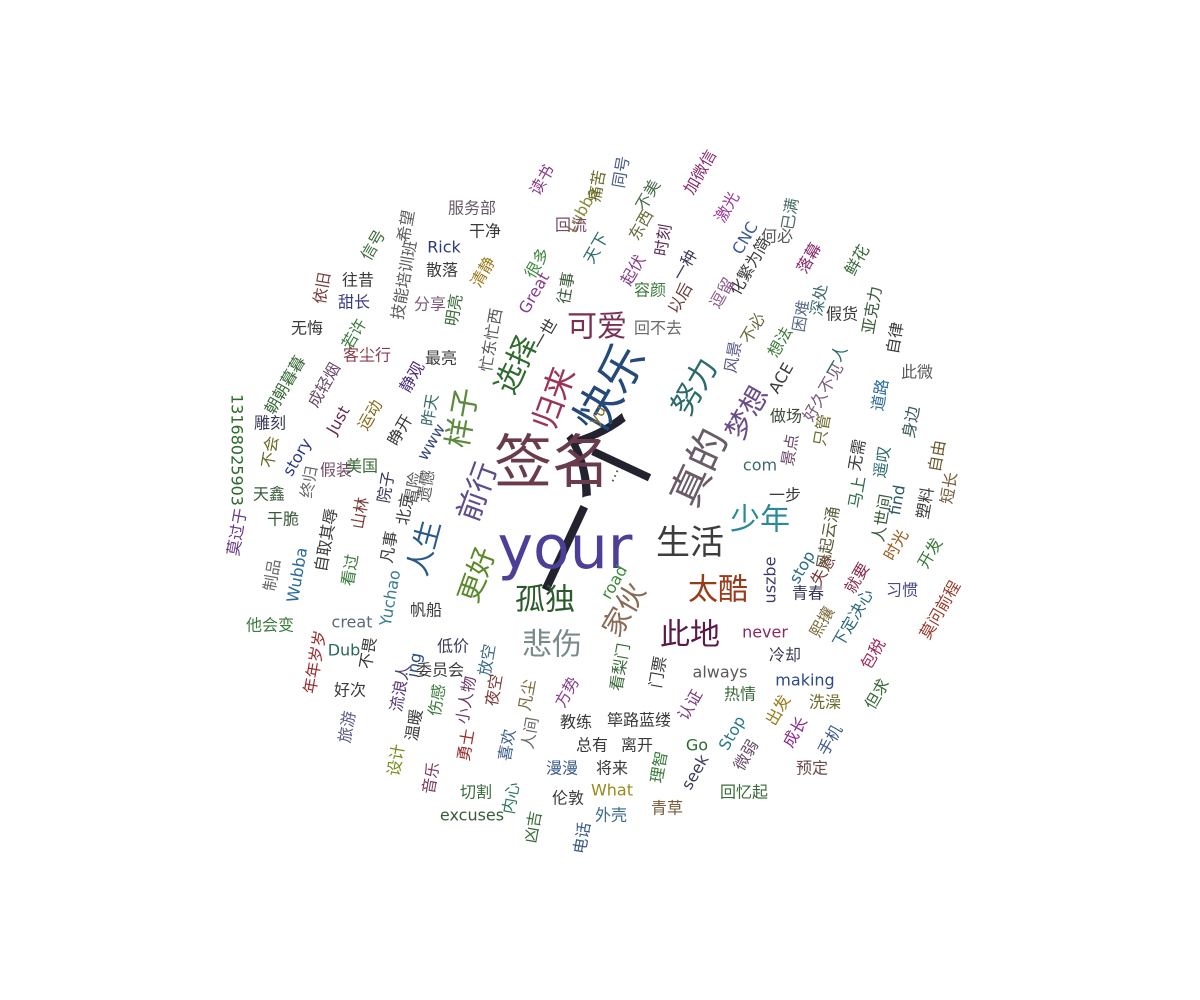  What do you see at coordinates (720, 672) in the screenshot?
I see `word-cloud-word: always` at bounding box center [720, 672].